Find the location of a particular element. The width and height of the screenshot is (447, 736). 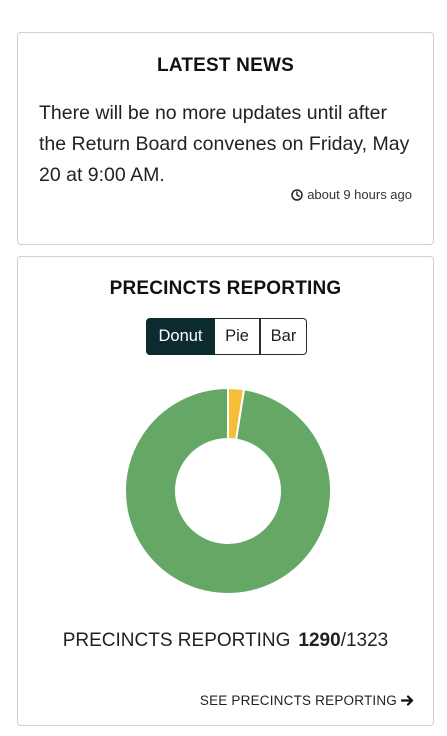

precincts-reporting-summary: PRECINCTS REPORTING 1290/1323 is located at coordinates (225, 641).